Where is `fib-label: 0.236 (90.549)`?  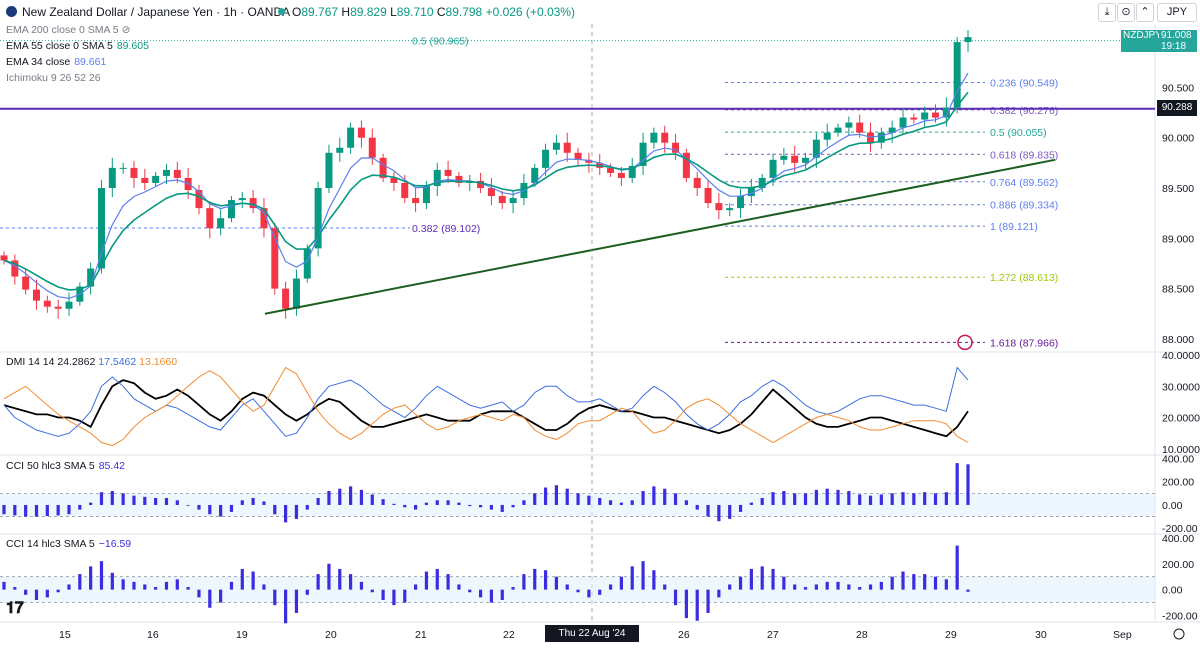
fib-label: 0.236 (90.549) is located at coordinates (1024, 83).